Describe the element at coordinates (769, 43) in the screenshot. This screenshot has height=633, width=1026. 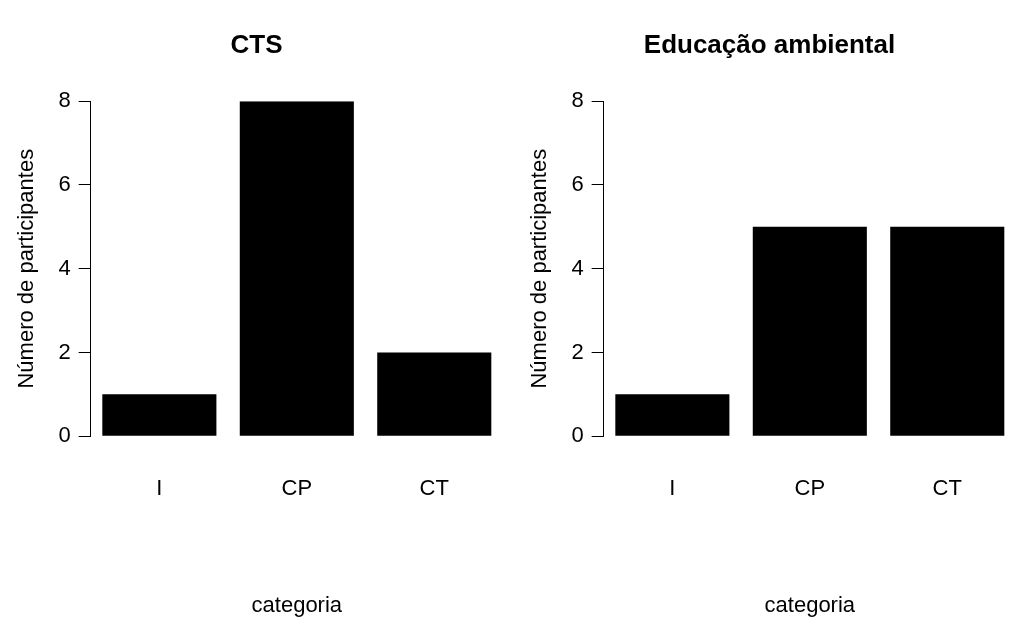
I see `chart-title: Educação ambiental` at that location.